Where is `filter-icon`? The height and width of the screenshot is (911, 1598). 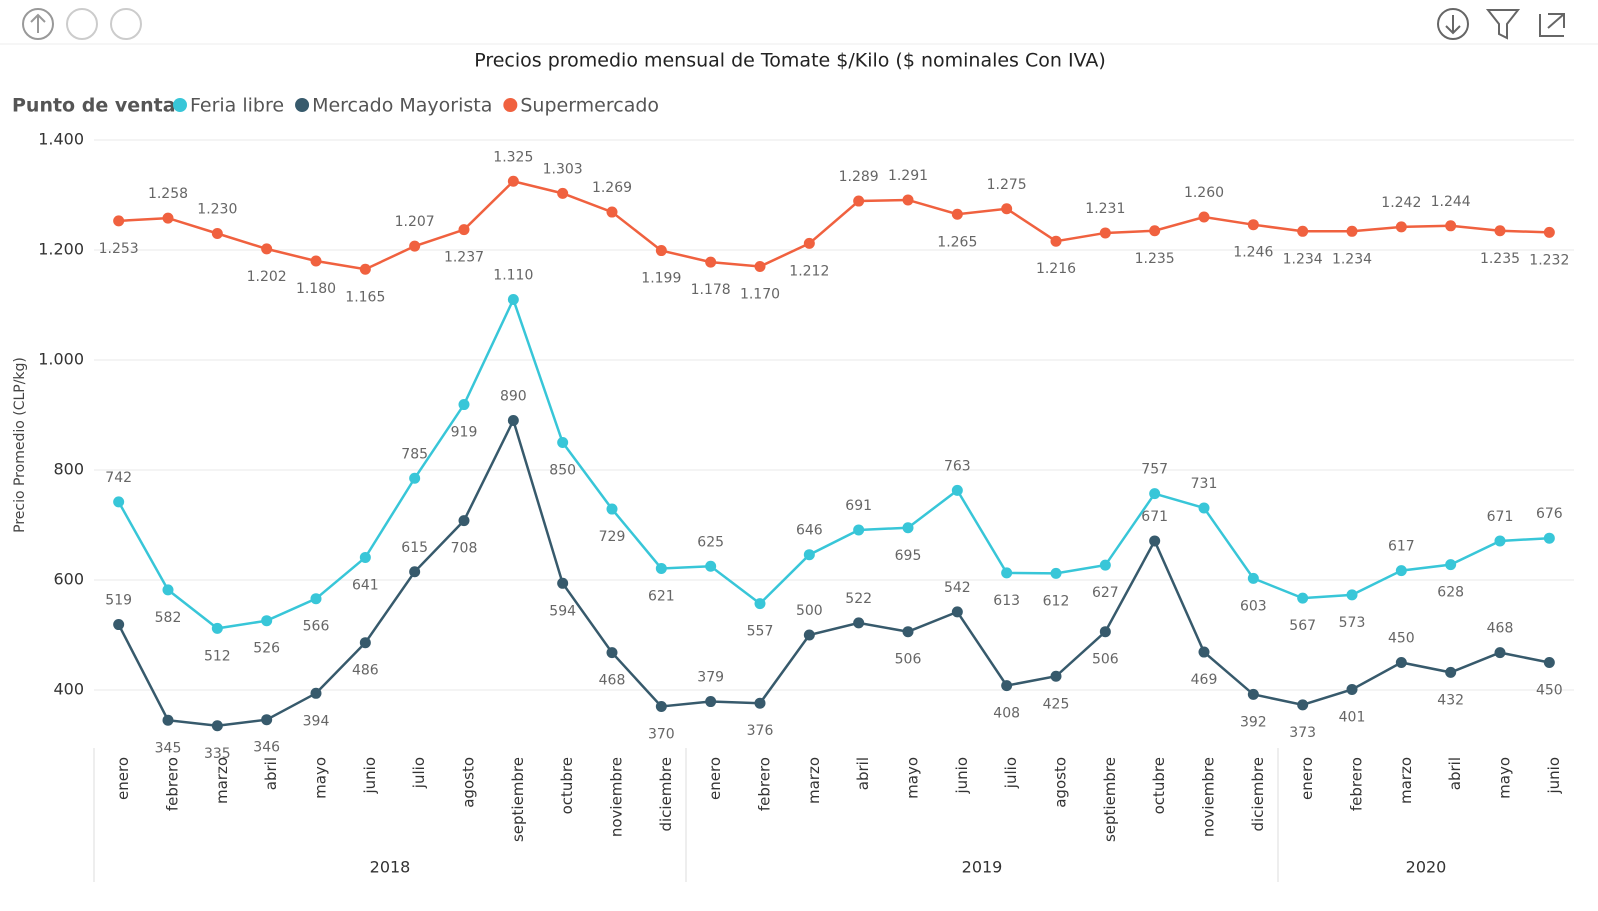
filter-icon is located at coordinates (1503, 24).